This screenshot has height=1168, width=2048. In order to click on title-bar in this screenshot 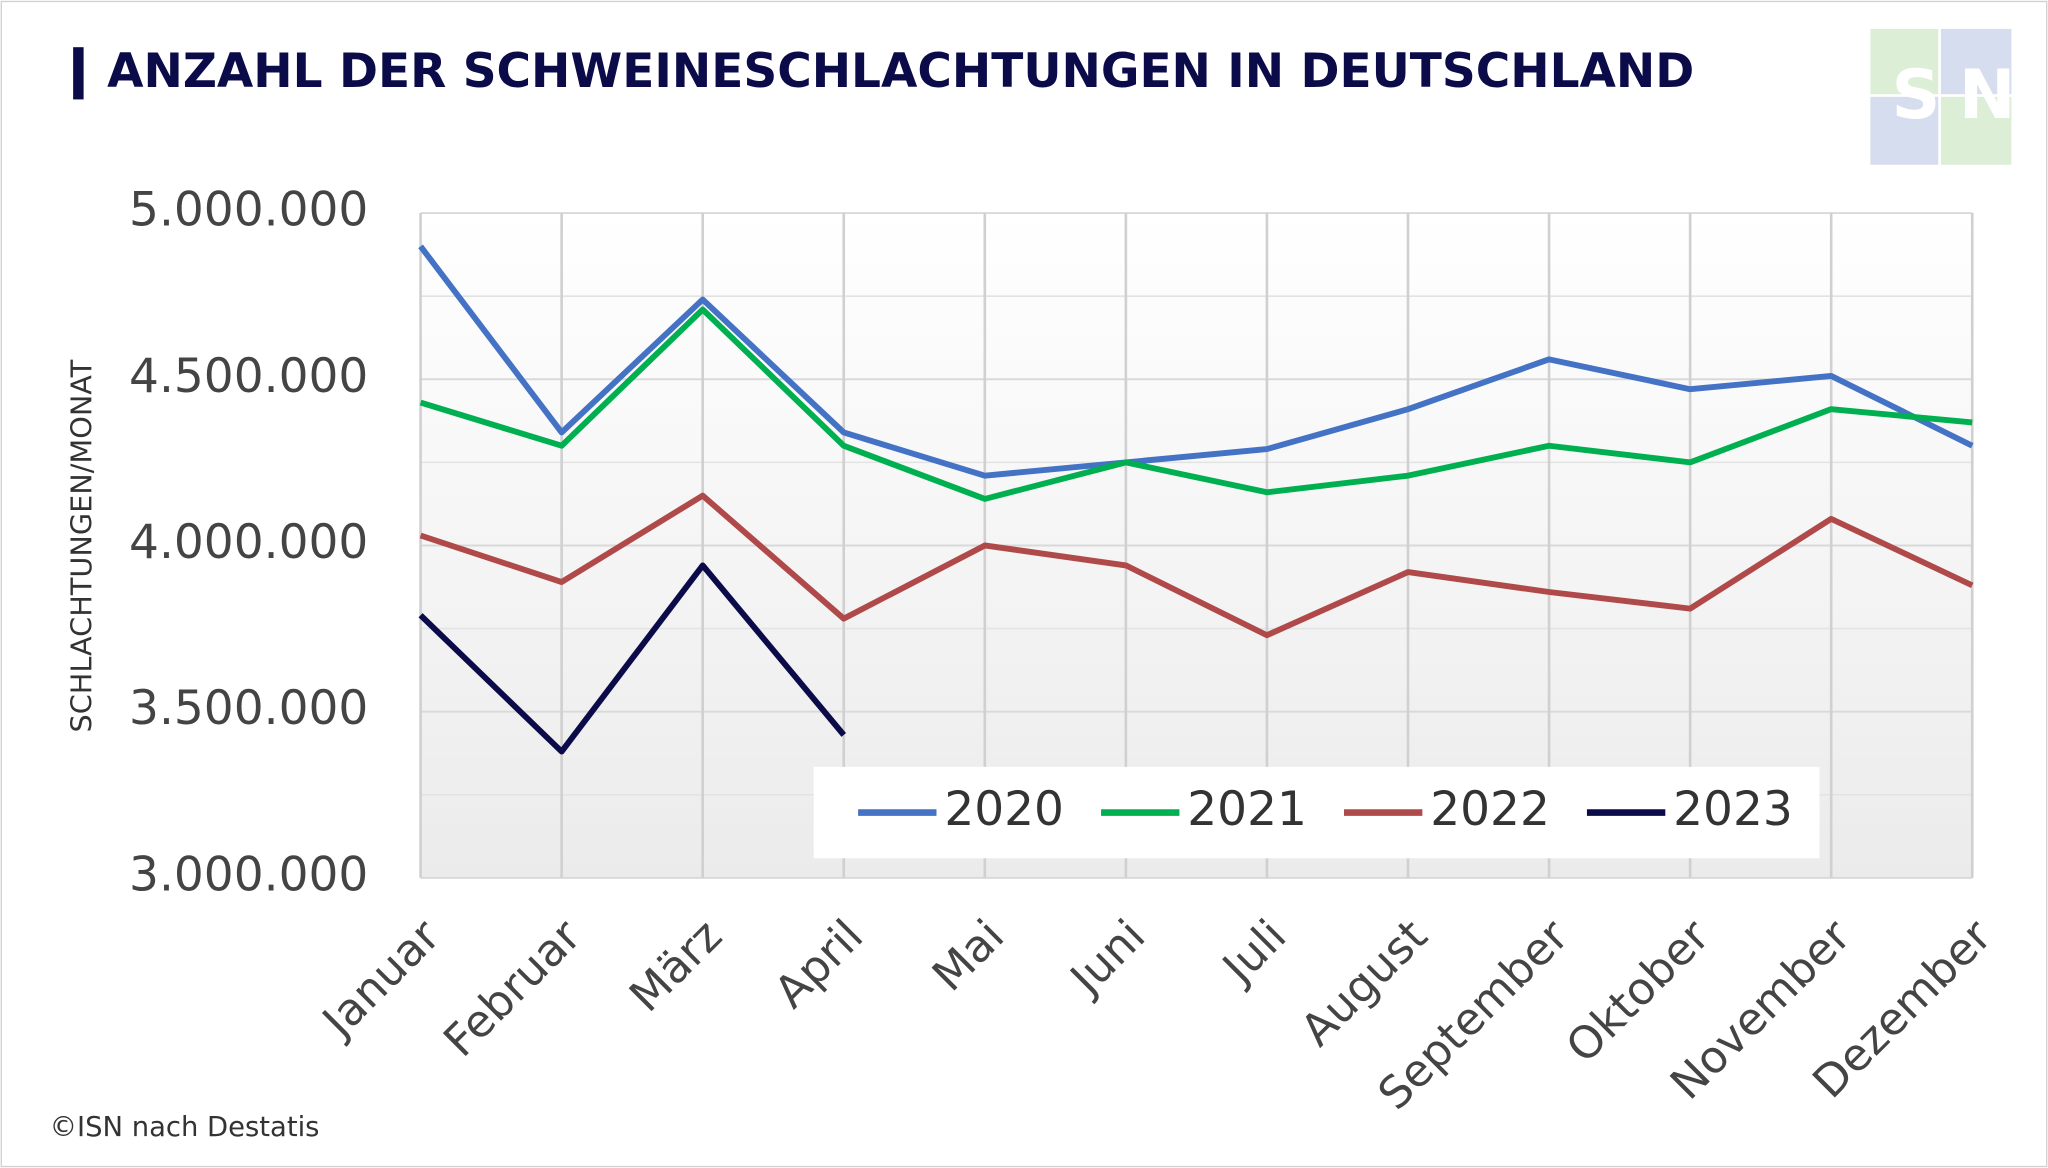, I will do `click(78, 73)`.